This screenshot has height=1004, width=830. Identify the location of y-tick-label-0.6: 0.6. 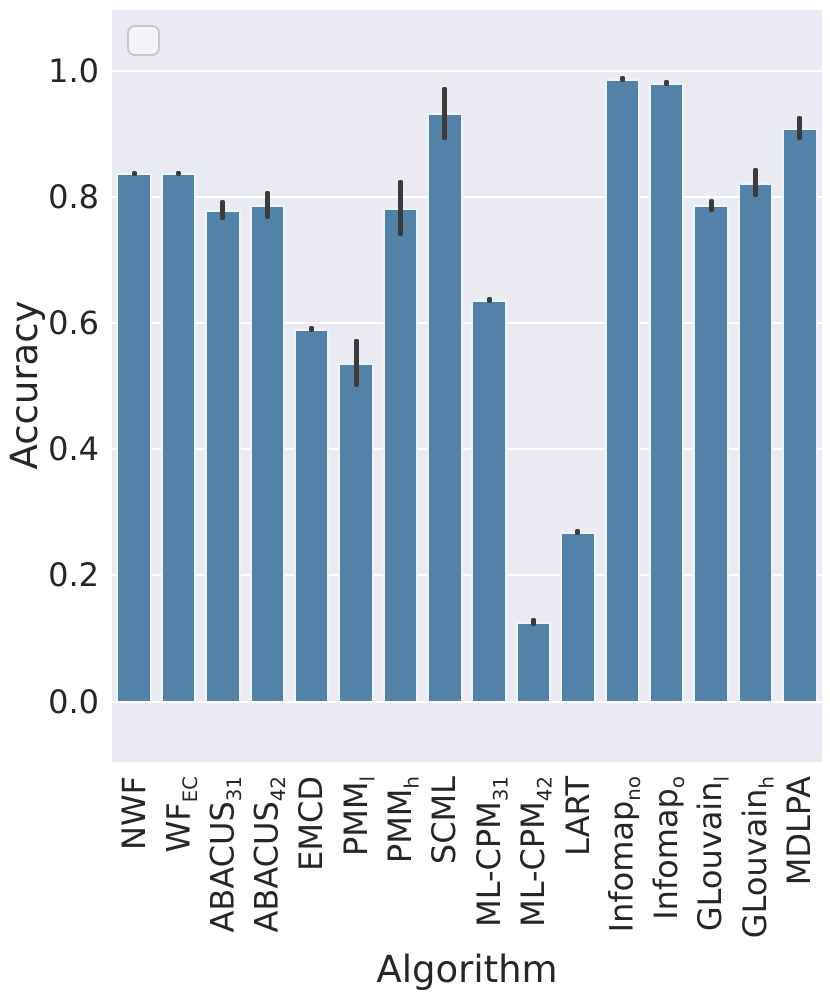
(73, 323).